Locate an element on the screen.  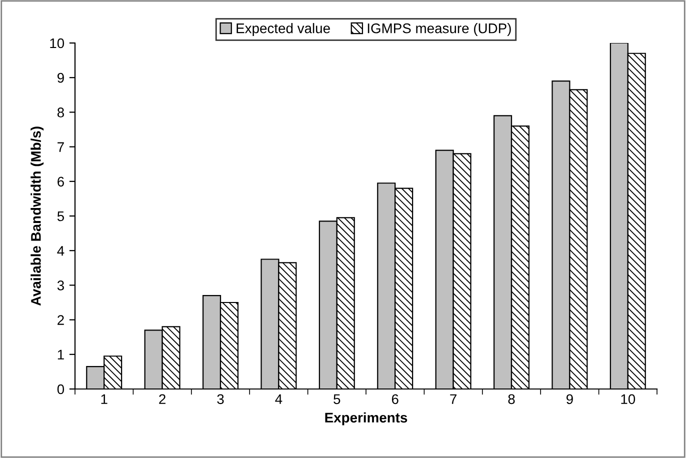
legend-label: Expected value is located at coordinates (283, 29).